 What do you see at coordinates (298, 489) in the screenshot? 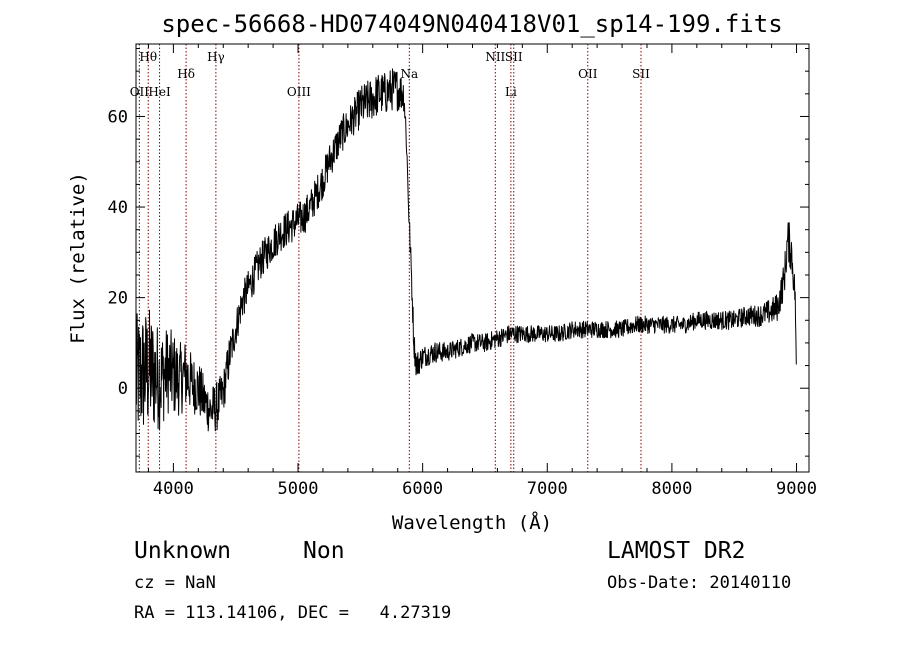
I see `x-tick-label: 5000` at bounding box center [298, 489].